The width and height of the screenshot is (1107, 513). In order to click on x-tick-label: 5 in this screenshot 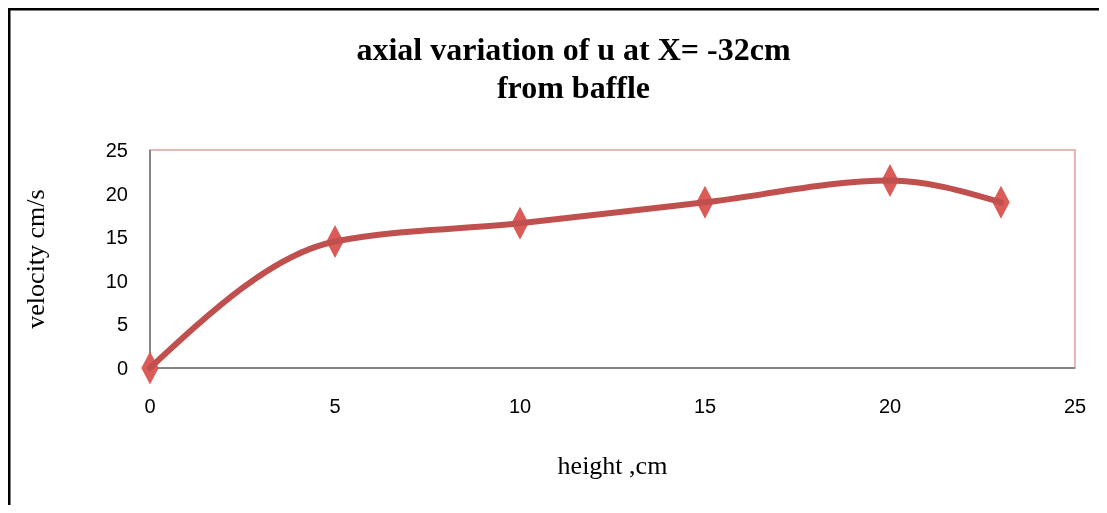, I will do `click(335, 406)`.